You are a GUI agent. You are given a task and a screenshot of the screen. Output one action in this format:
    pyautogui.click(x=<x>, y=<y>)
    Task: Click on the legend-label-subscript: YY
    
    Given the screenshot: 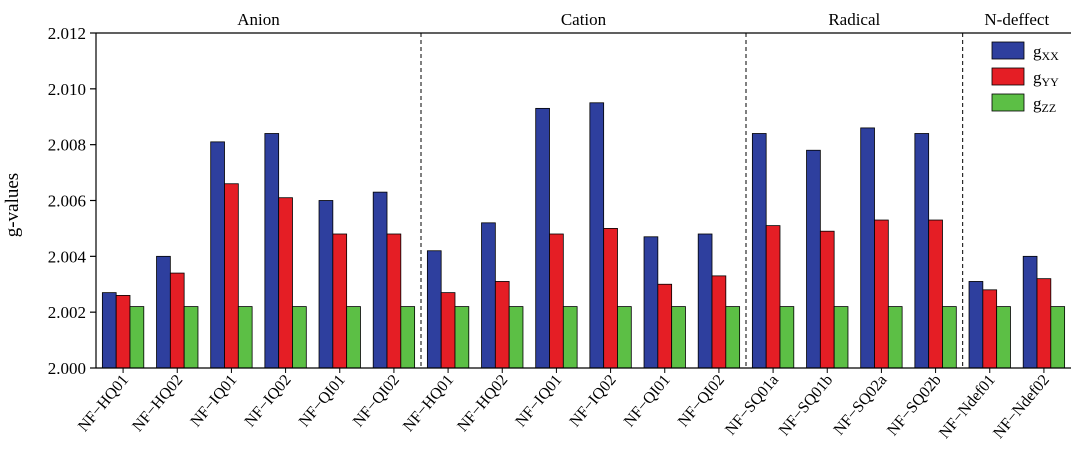 What is the action you would take?
    pyautogui.click(x=1051, y=82)
    